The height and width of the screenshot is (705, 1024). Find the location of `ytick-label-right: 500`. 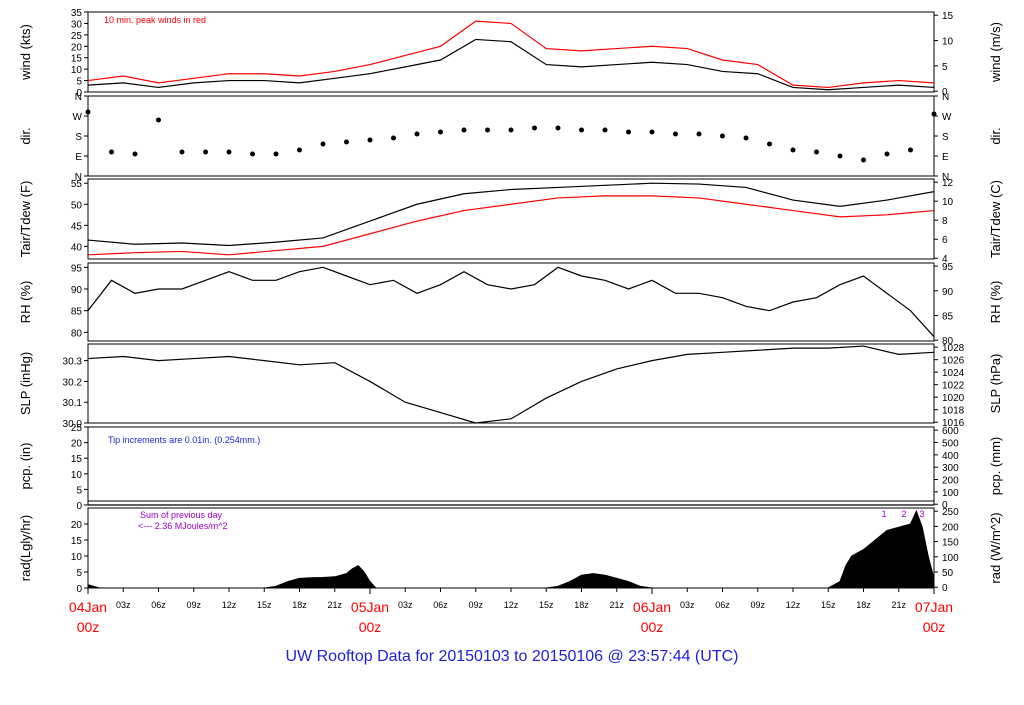

ytick-label-right: 500 is located at coordinates (950, 443).